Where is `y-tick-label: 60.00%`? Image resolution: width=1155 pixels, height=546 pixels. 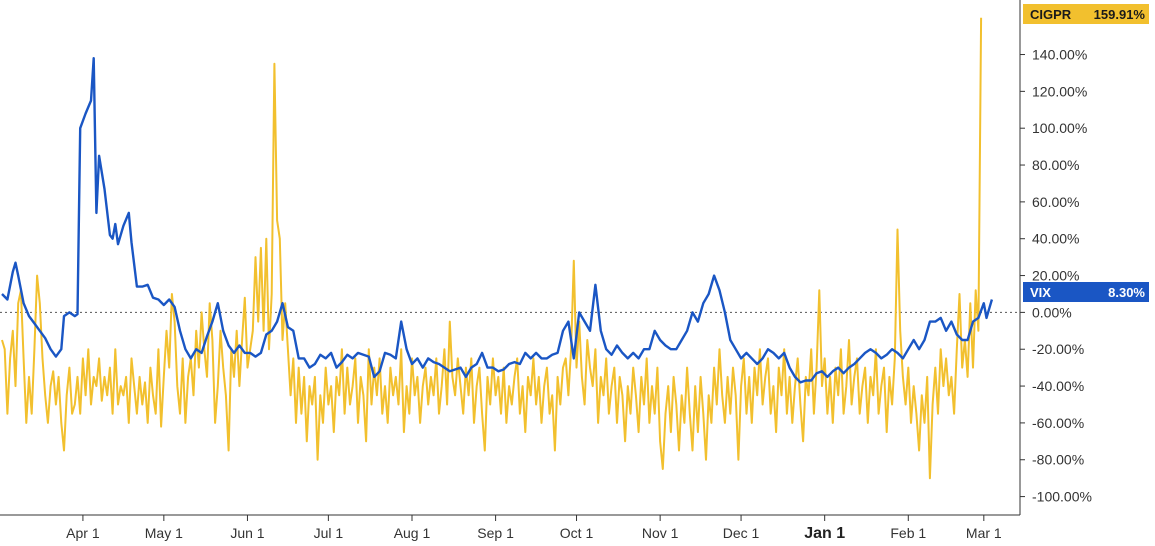
y-tick-label: 60.00% is located at coordinates (1055, 202).